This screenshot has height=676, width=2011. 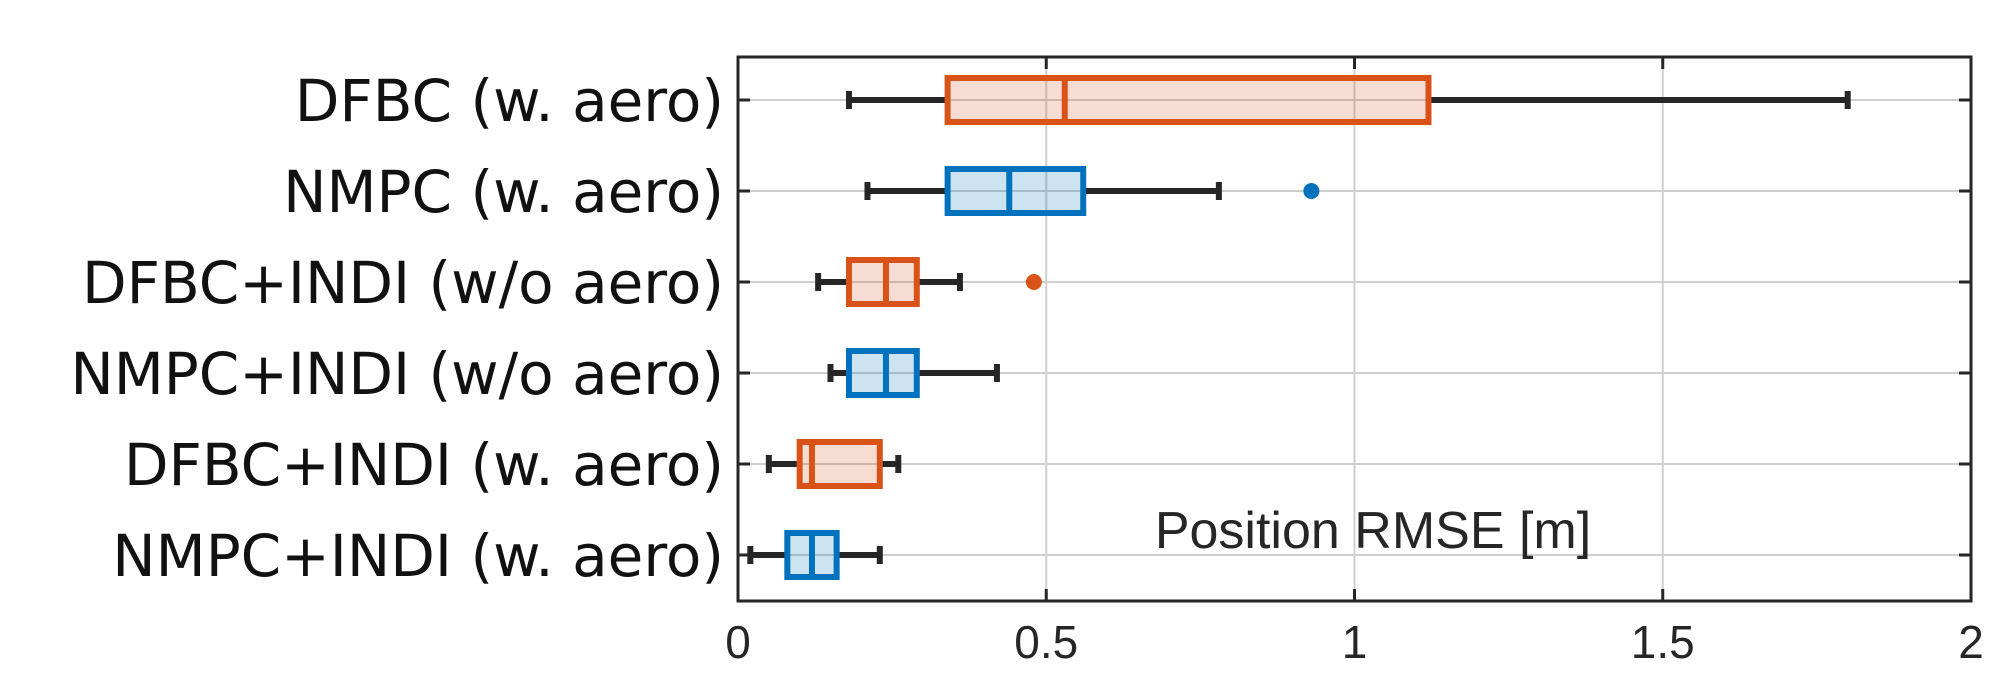 What do you see at coordinates (397, 374) in the screenshot?
I see `category-label: NMPC+INDI (w/o aero)` at bounding box center [397, 374].